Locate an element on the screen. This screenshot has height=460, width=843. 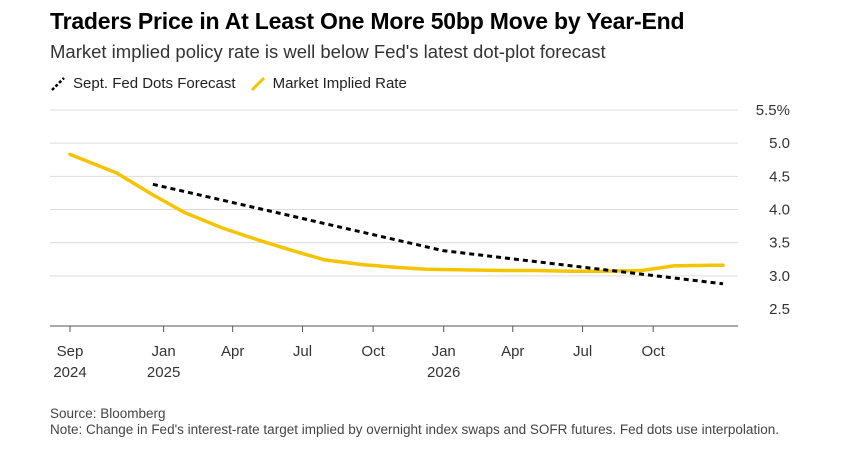
x-tick-year-label: 2026 is located at coordinates (443, 372).